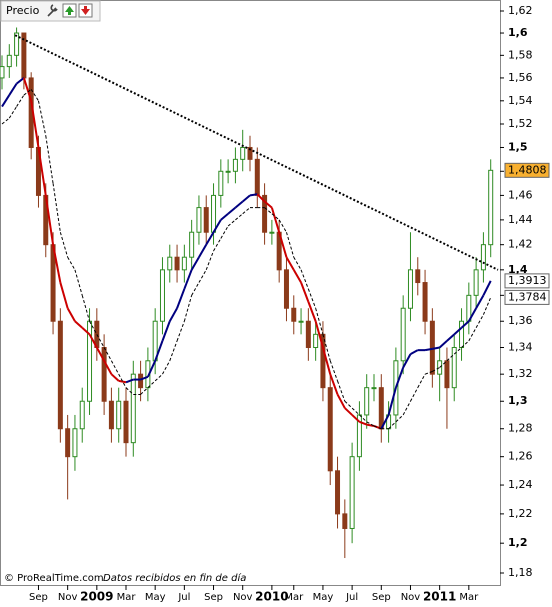 This screenshot has height=607, width=552. I want to click on toolbar-icons, so click(70, 10).